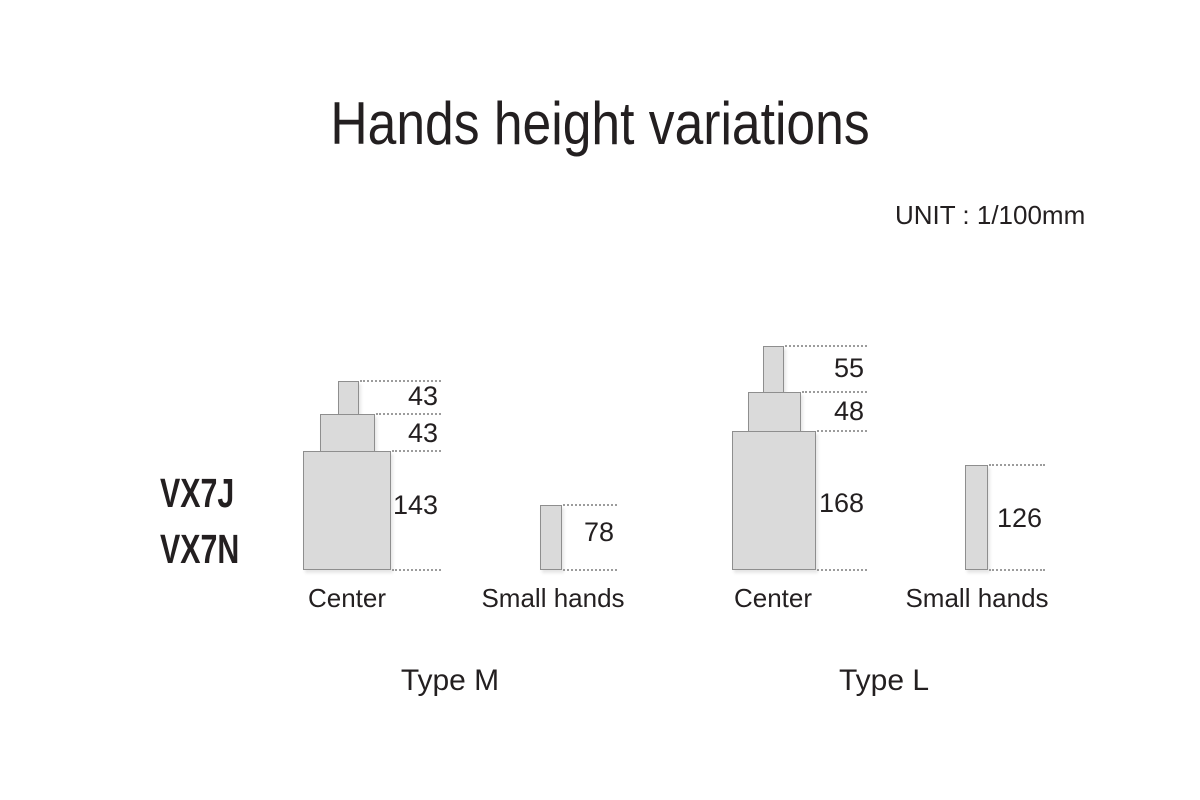 The height and width of the screenshot is (800, 1200). I want to click on model-label-vx7j: VX7J, so click(197, 493).